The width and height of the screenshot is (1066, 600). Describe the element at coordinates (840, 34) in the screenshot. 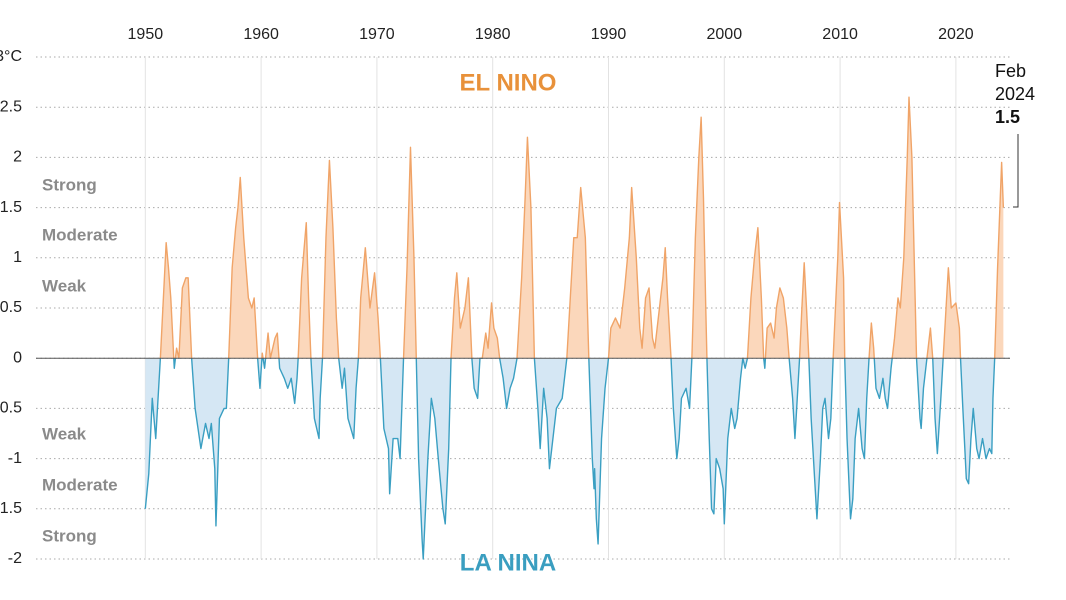

I see `x-tick-label: 2010` at that location.